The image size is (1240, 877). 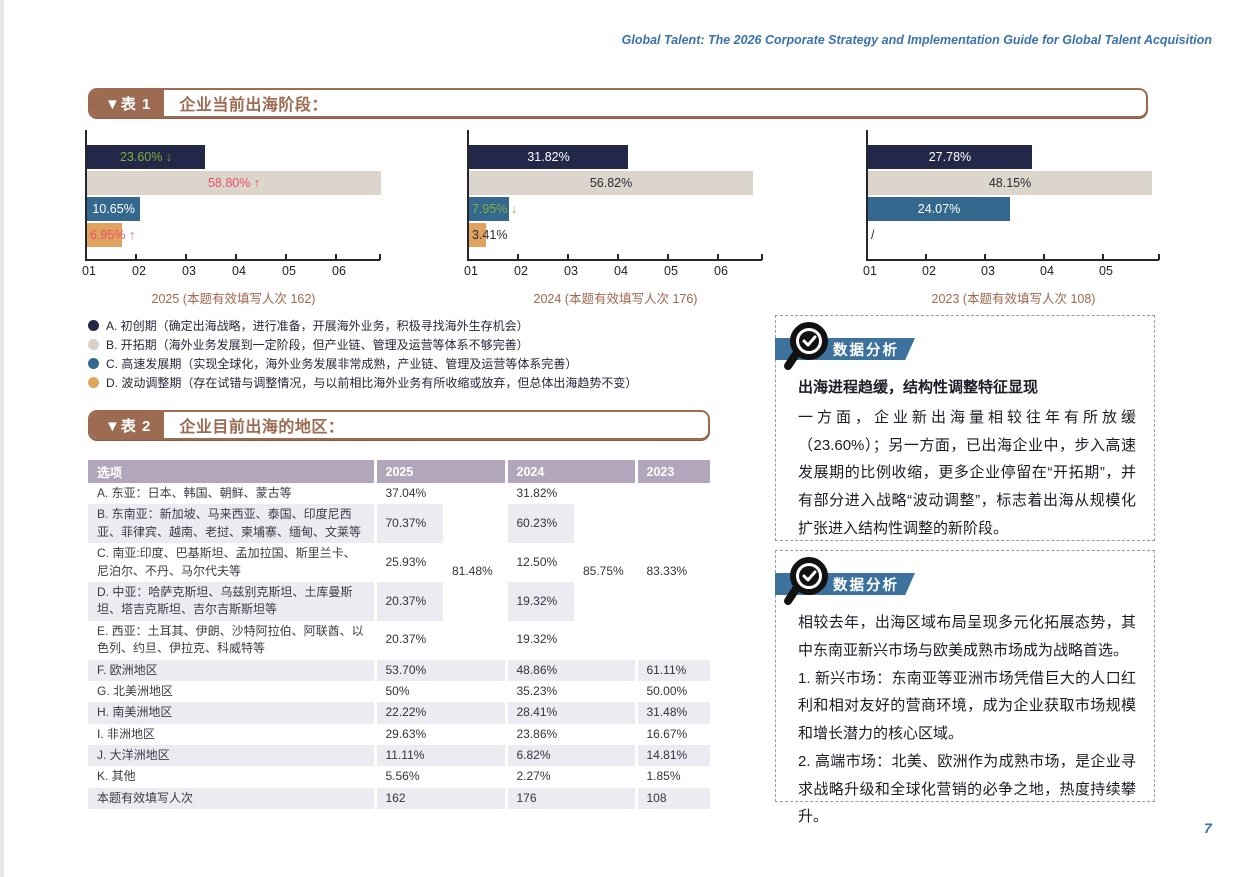 What do you see at coordinates (570, 713) in the screenshot?
I see `value-2024: 28.41%` at bounding box center [570, 713].